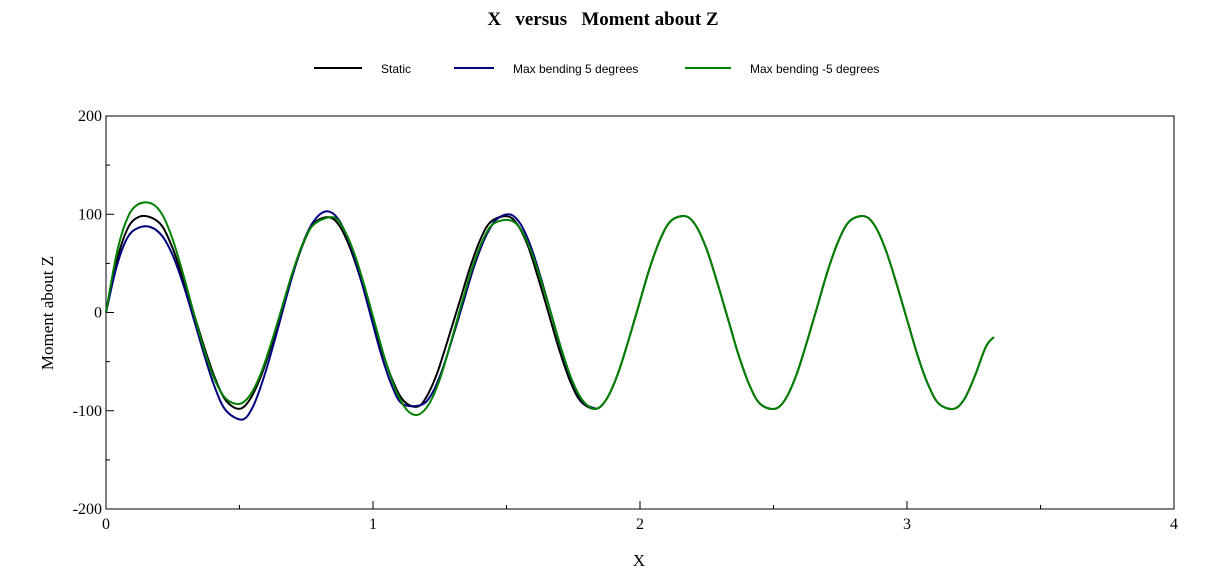 The width and height of the screenshot is (1206, 579). What do you see at coordinates (907, 524) in the screenshot?
I see `x-tick-label: 3` at bounding box center [907, 524].